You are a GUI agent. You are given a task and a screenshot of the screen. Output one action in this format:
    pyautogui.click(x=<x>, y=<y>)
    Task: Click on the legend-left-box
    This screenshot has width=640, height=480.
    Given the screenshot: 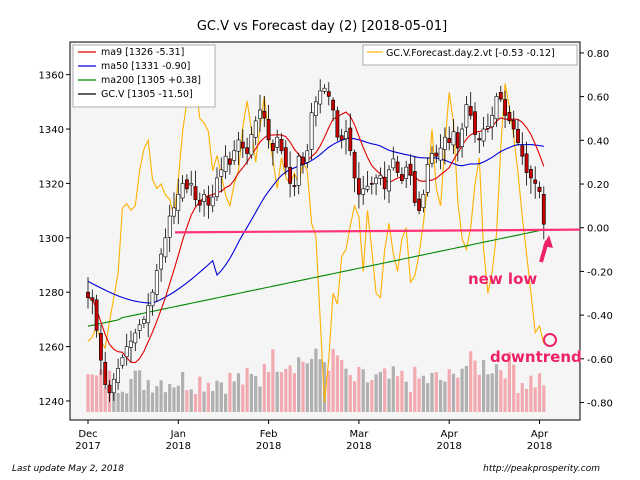 What is the action you would take?
    pyautogui.click(x=144, y=76)
    